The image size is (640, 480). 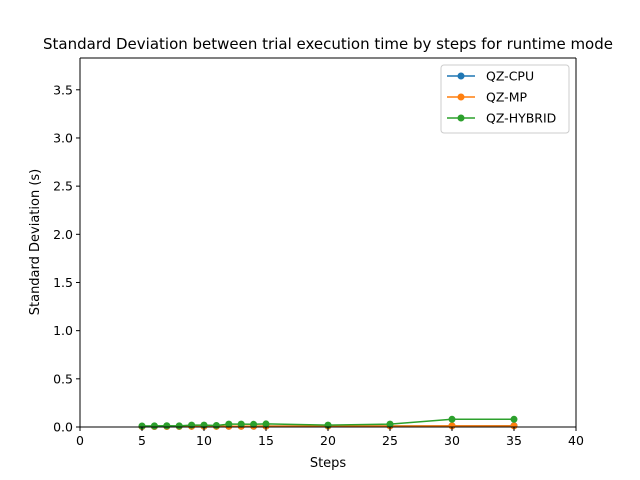 I want to click on y-tick-label: 1.0, so click(x=63, y=330).